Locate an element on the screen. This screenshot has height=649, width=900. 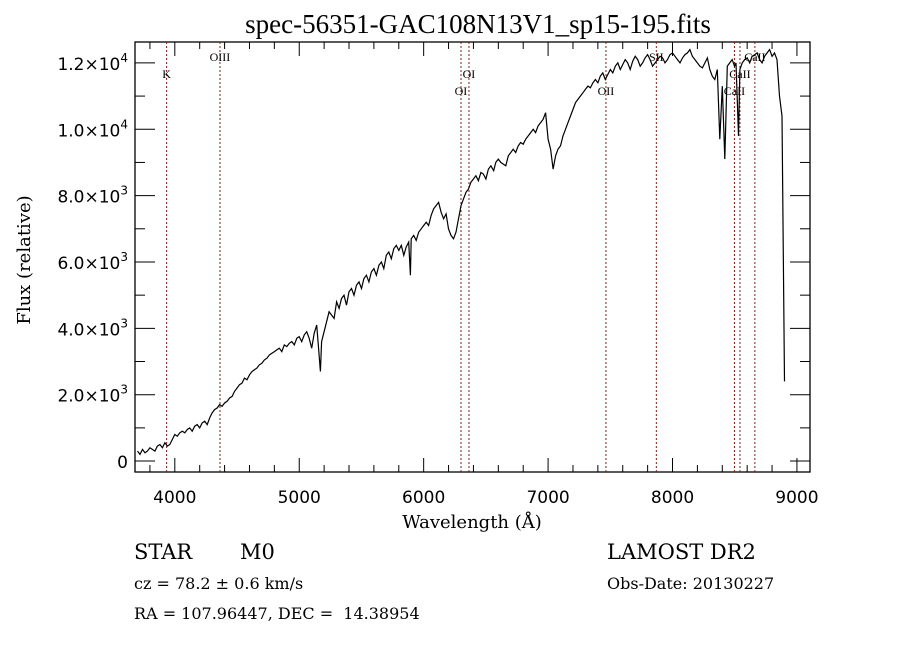
y-tick-label: 1.2×10⁴ is located at coordinates (92, 63).